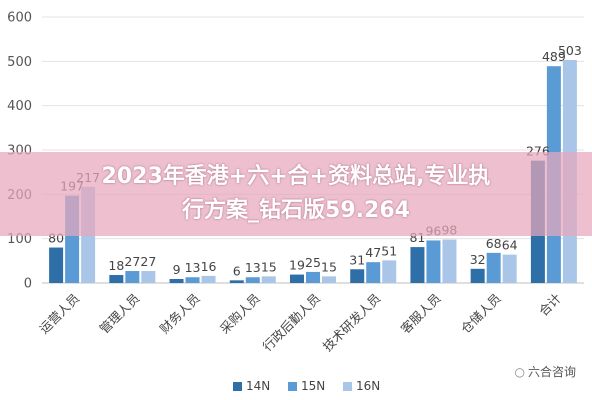 The height and width of the screenshot is (400, 592). Describe the element at coordinates (389, 250) in the screenshot. I see `data-label: 51` at that location.